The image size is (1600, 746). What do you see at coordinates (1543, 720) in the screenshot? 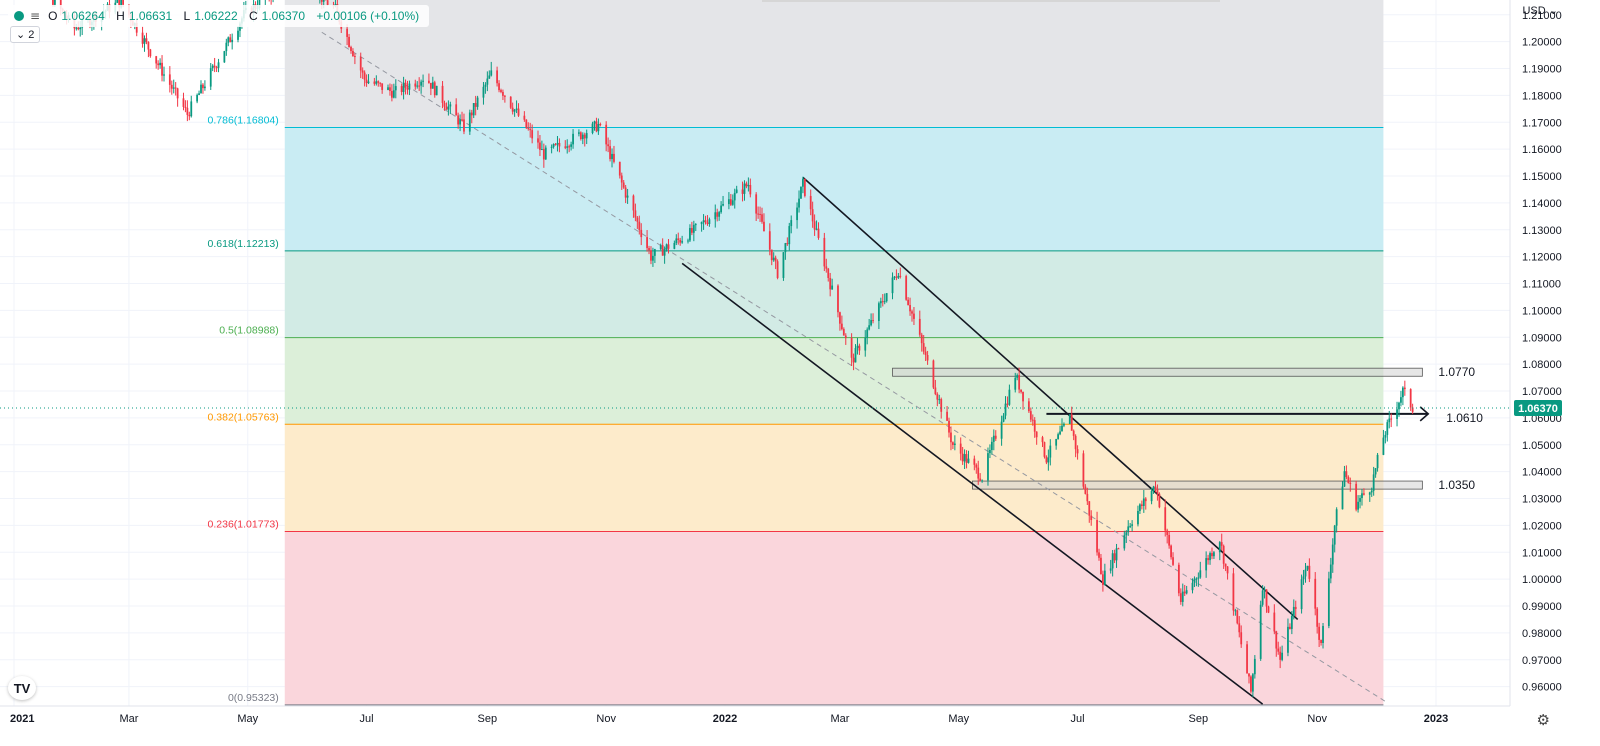
I see `gear-icon: ⚙` at bounding box center [1543, 720].